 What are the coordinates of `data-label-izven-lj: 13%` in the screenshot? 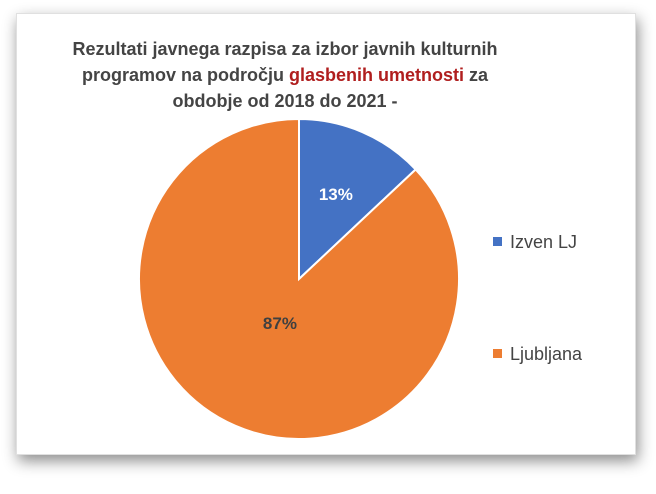 It's located at (336, 194).